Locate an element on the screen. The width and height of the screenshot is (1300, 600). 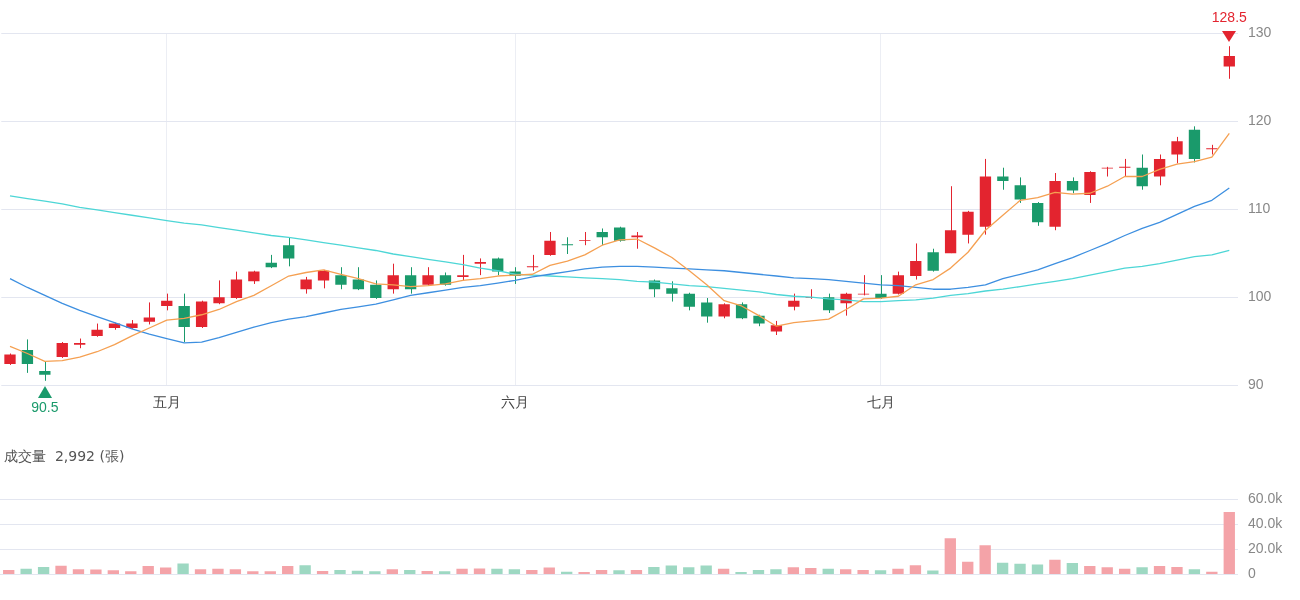
y-tick-label: 0 is located at coordinates (1252, 573).